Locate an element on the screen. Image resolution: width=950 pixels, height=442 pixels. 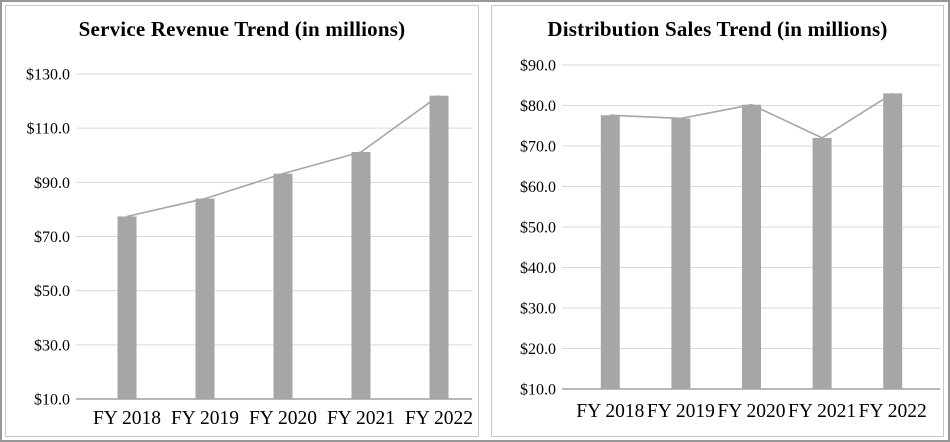
y-axis-tick-label: $110.0 is located at coordinates (48, 129).